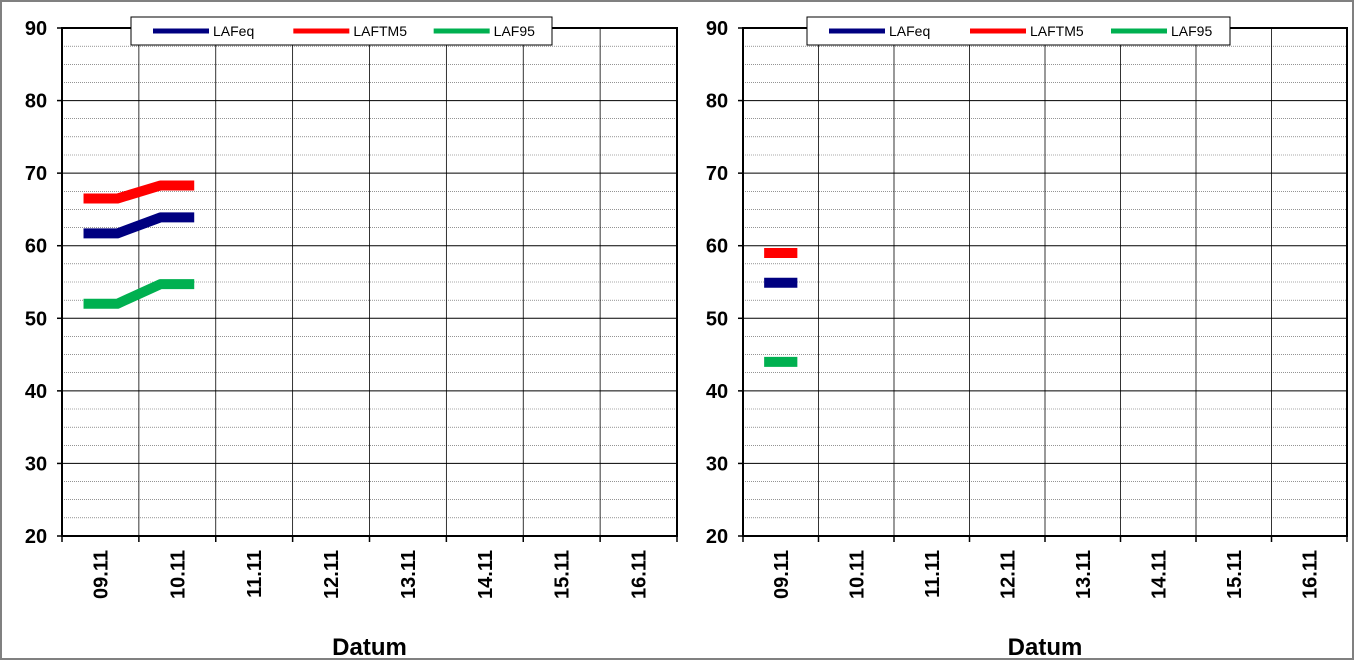  I want to click on series-line-laf95, so click(139, 294).